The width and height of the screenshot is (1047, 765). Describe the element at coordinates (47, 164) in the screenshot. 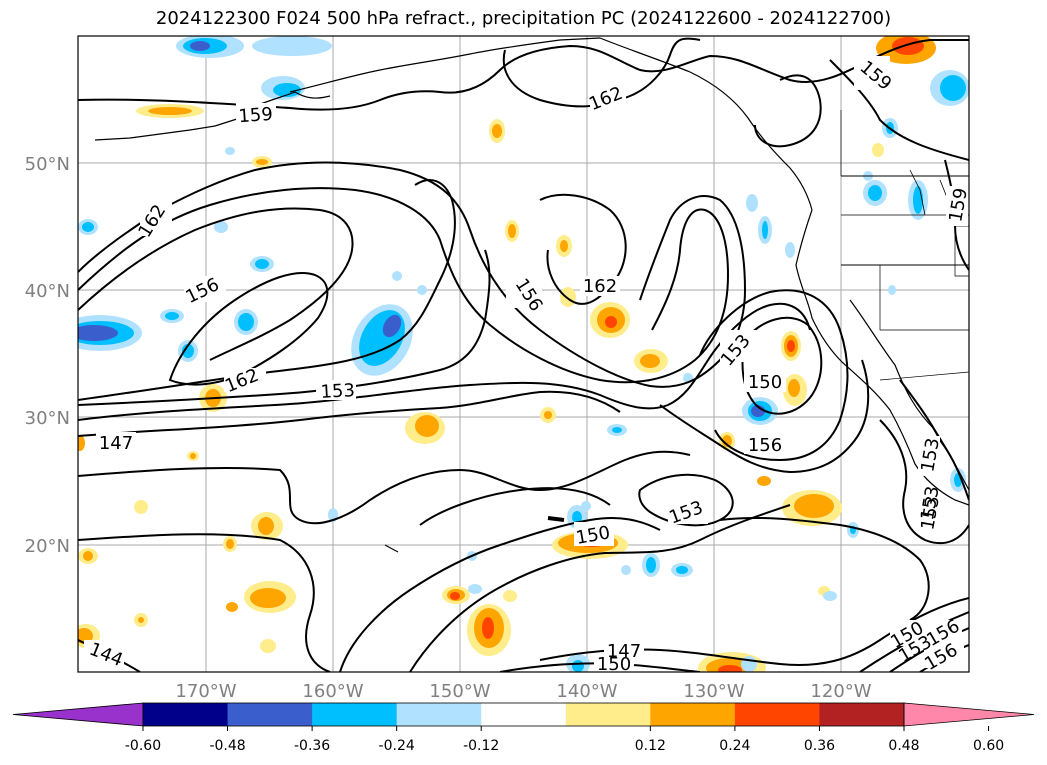

I see `lat-label-50n: 50°N` at that location.